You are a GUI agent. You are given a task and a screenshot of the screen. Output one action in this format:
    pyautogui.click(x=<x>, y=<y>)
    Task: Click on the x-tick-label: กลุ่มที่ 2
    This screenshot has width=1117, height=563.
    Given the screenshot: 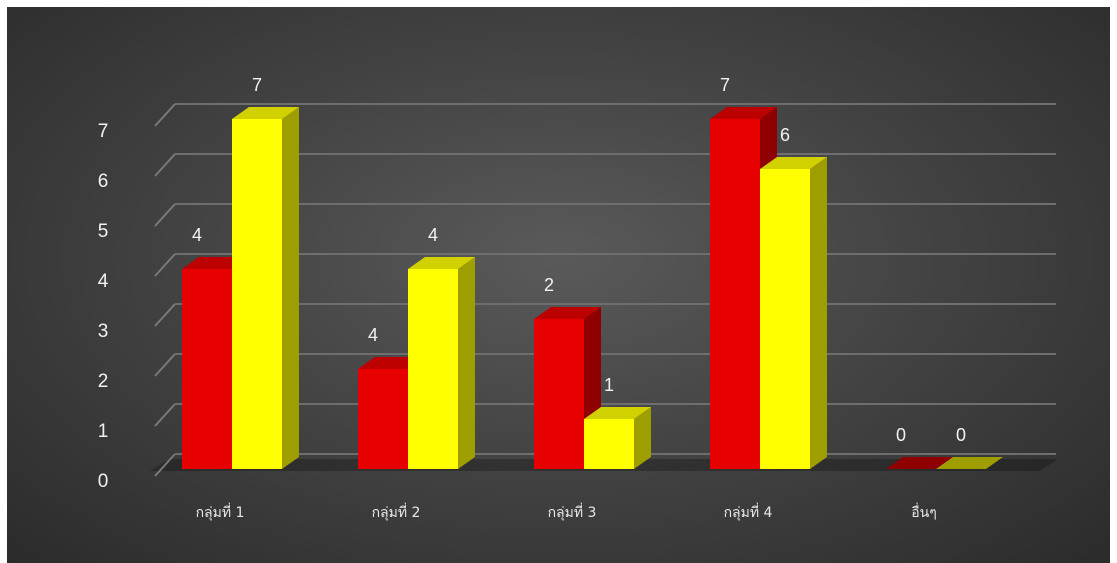 What is the action you would take?
    pyautogui.click(x=396, y=512)
    